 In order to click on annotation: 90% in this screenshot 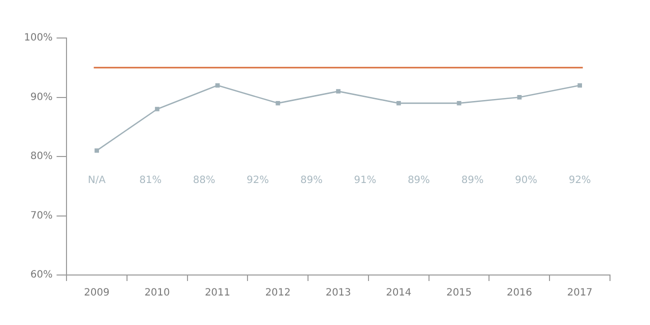, I will do `click(526, 180)`.